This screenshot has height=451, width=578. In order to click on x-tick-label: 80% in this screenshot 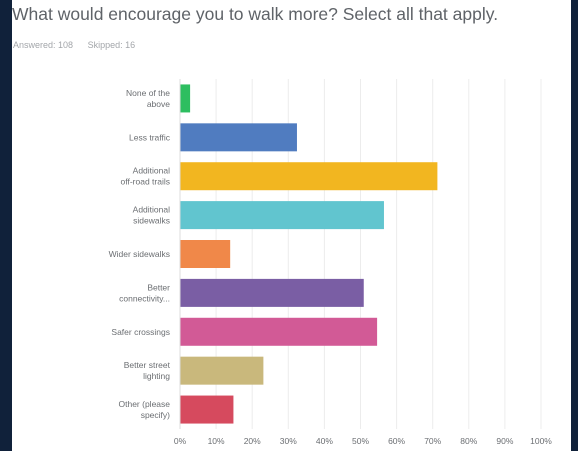, I will do `click(468, 441)`.